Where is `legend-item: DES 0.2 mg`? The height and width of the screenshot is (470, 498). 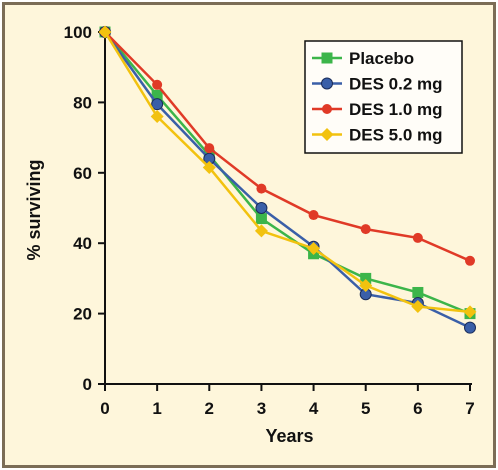
legend-item: DES 0.2 mg is located at coordinates (377, 84).